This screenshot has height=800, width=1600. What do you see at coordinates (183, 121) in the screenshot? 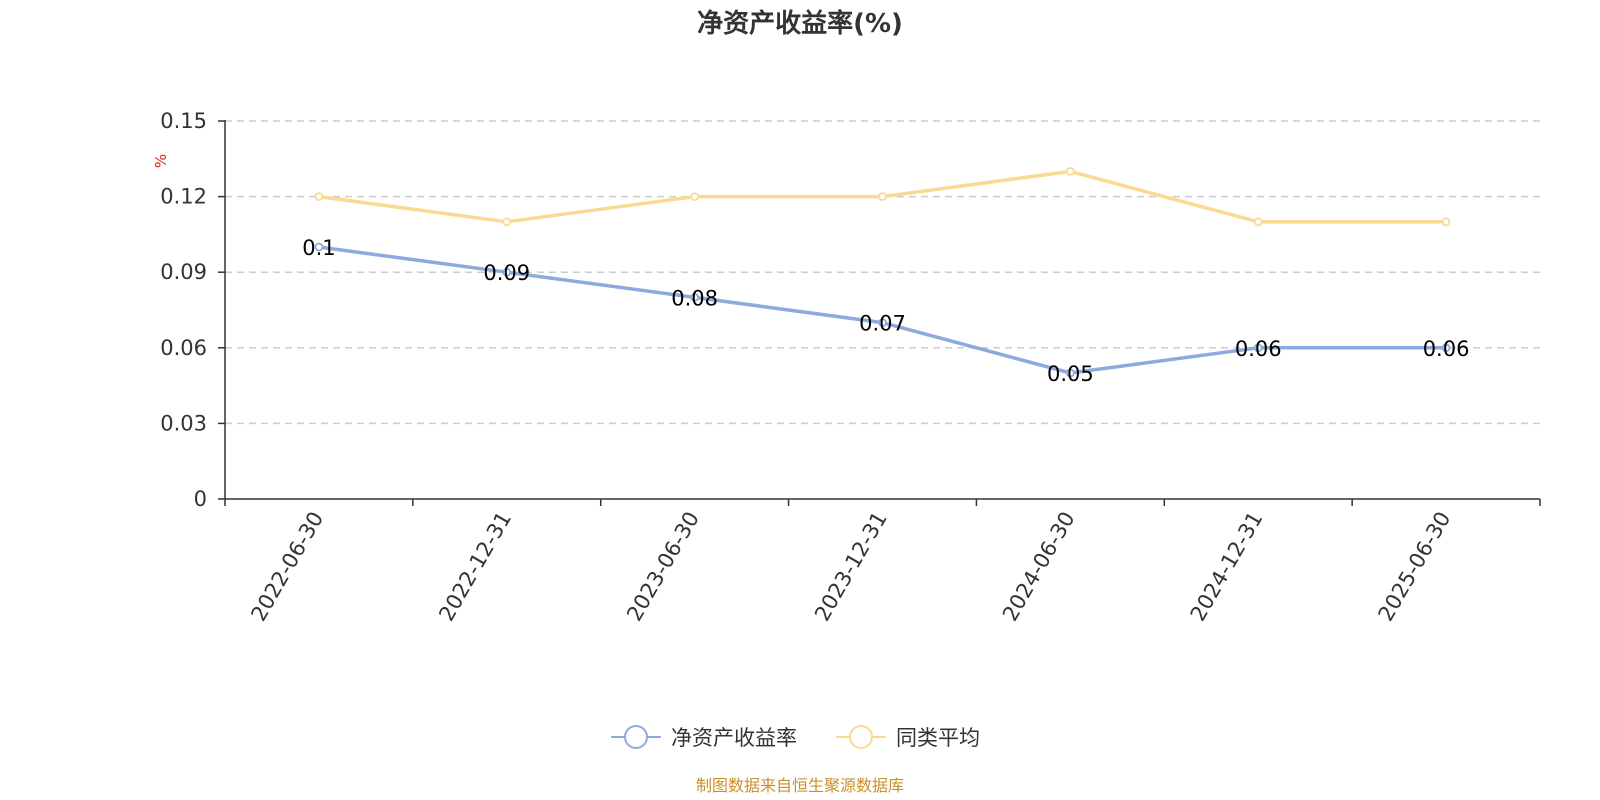
I see `y-tick-label: 0.15` at bounding box center [183, 121].